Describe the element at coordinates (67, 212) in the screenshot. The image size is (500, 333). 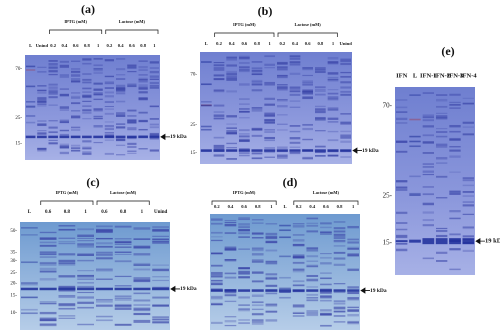
I see `lane-label: 0.8` at that location.